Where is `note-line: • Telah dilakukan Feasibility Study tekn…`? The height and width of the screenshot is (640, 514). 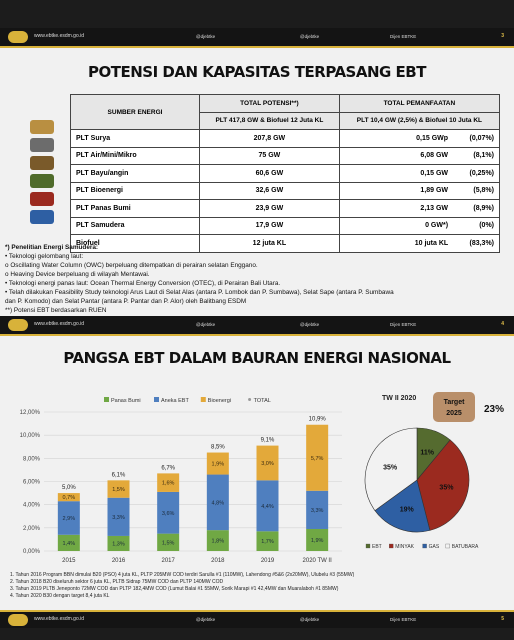
note-line: • Telah dilakukan Feasibility Study tekn… is located at coordinates (199, 292).